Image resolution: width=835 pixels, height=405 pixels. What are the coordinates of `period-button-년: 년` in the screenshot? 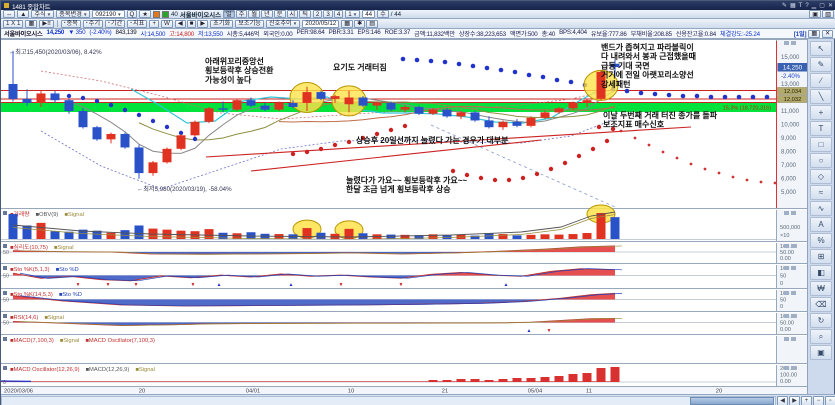 It's located at (267, 14).